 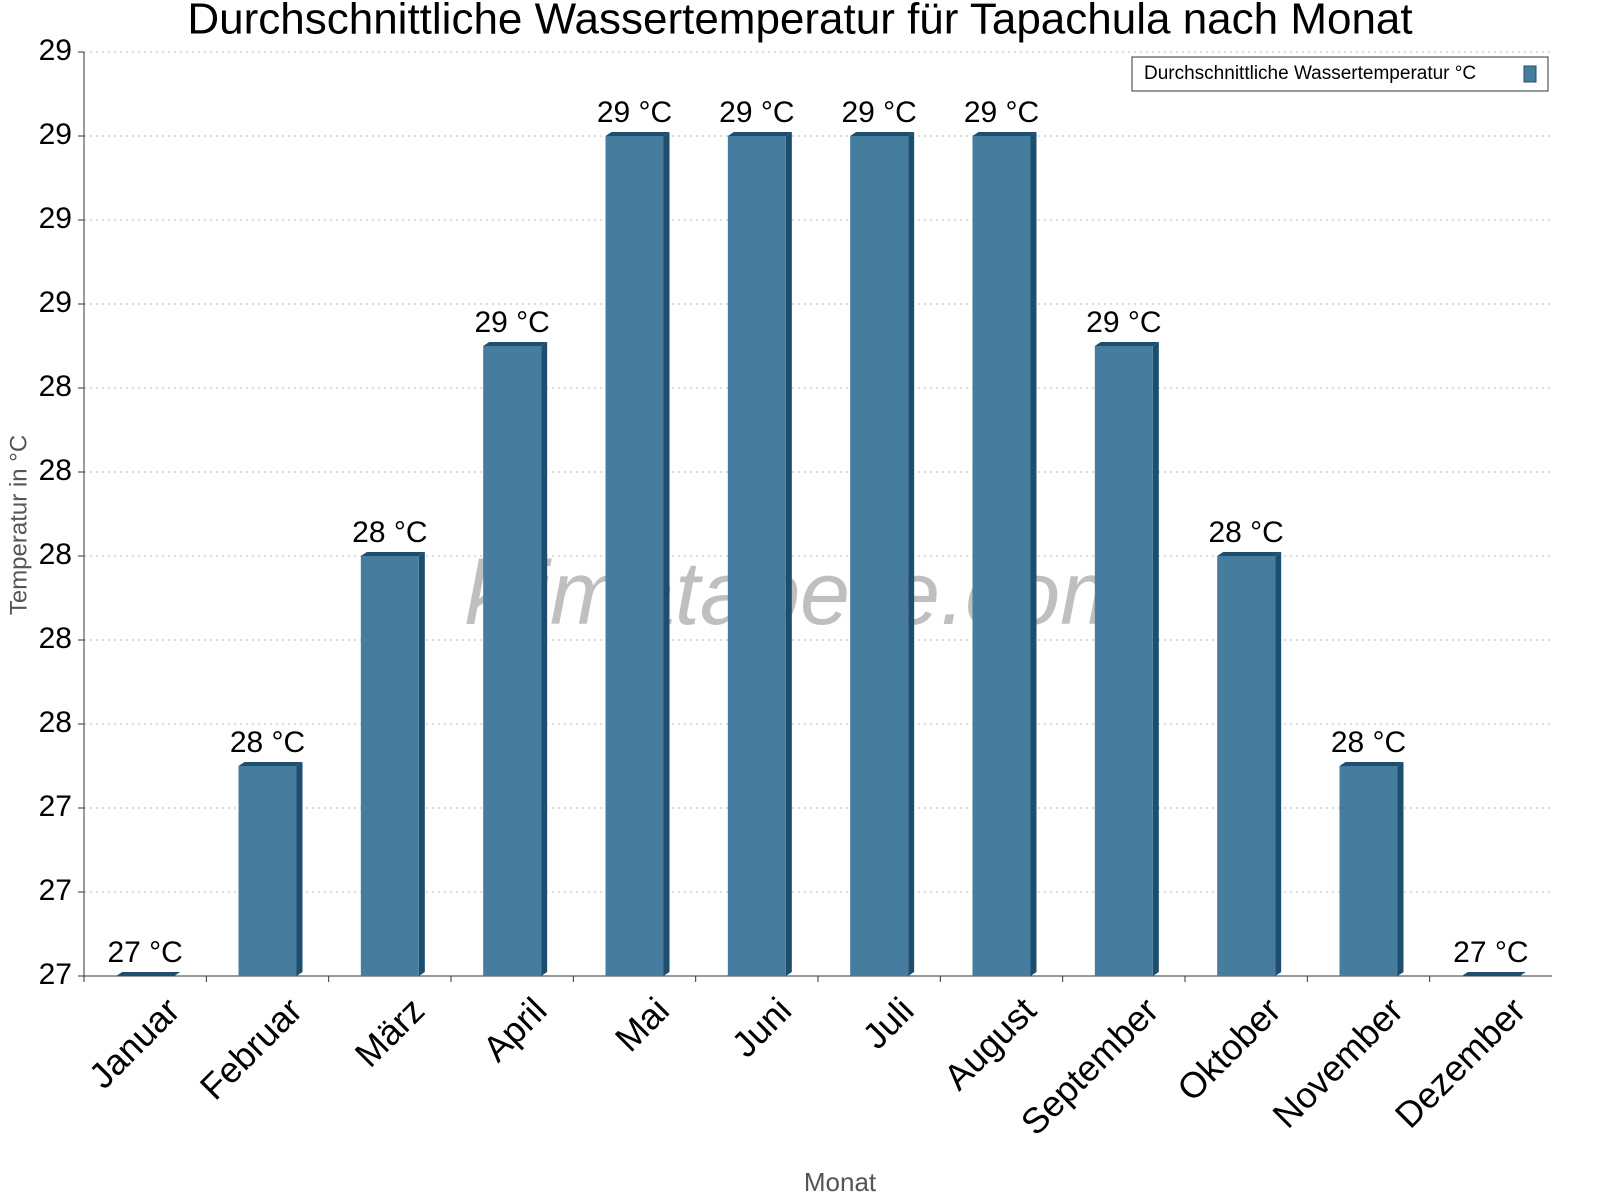 What do you see at coordinates (840, 1182) in the screenshot?
I see `x-axis-label: Monat` at bounding box center [840, 1182].